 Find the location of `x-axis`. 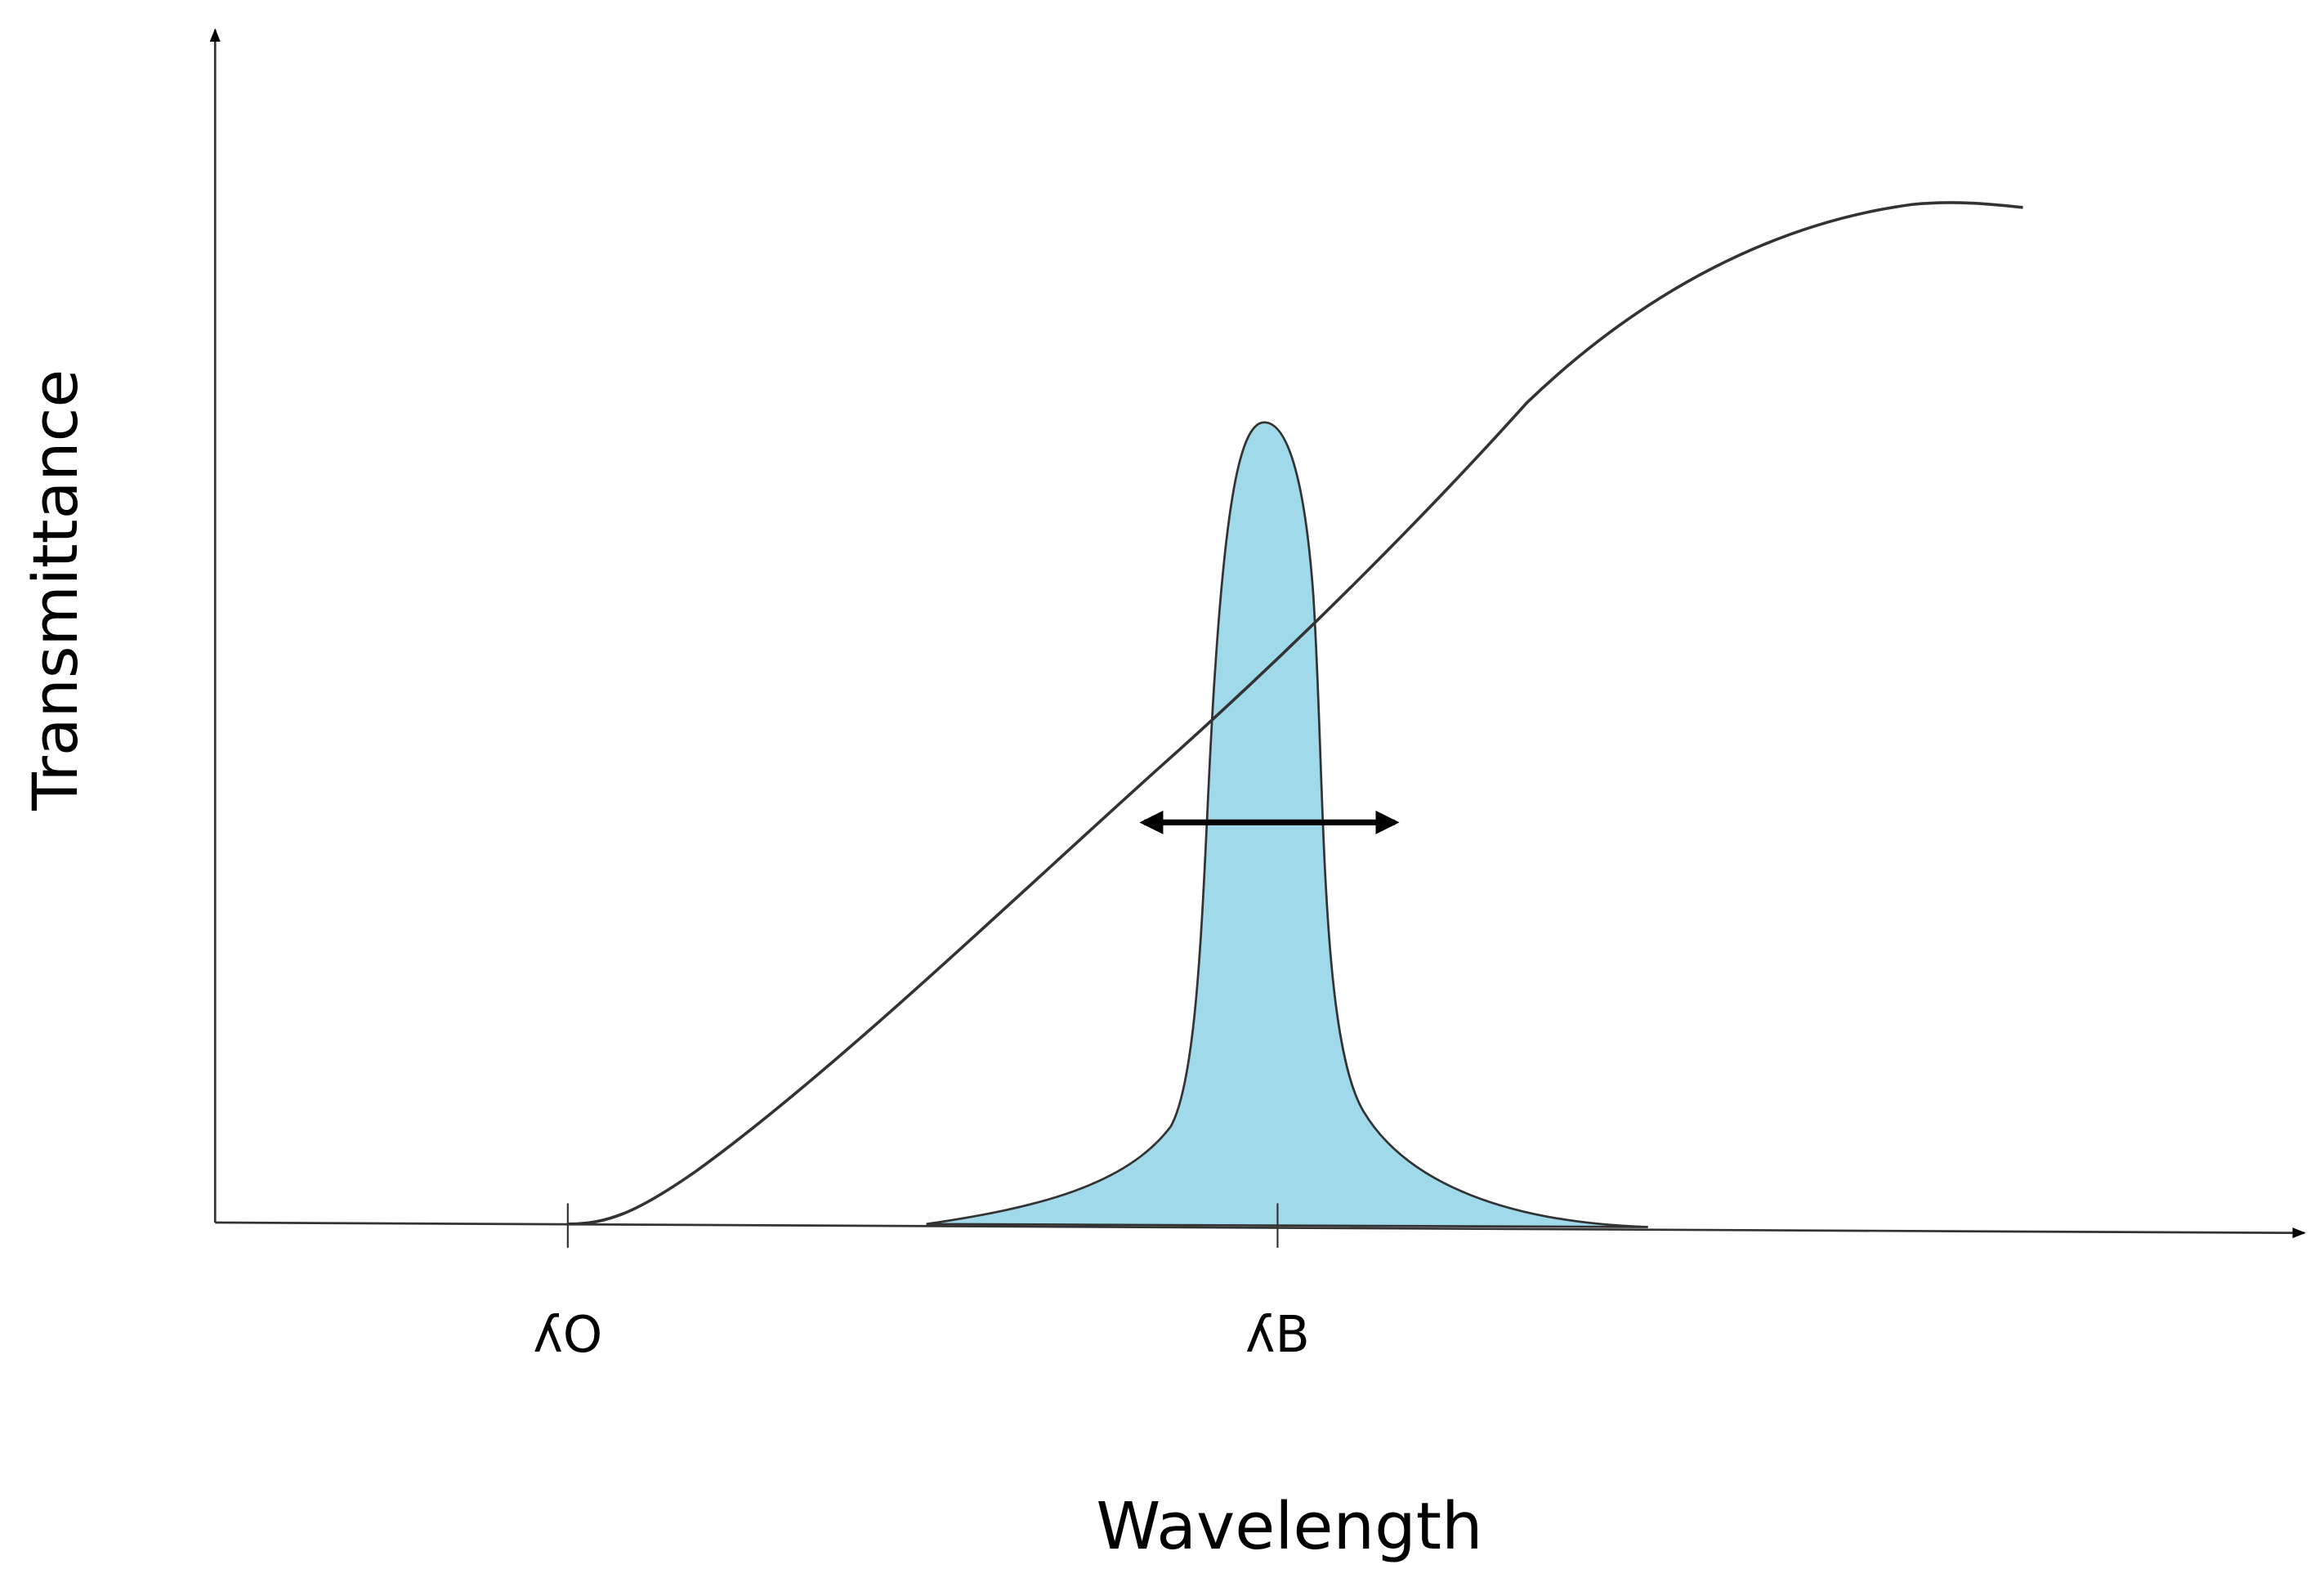

x-axis is located at coordinates (1260, 1230).